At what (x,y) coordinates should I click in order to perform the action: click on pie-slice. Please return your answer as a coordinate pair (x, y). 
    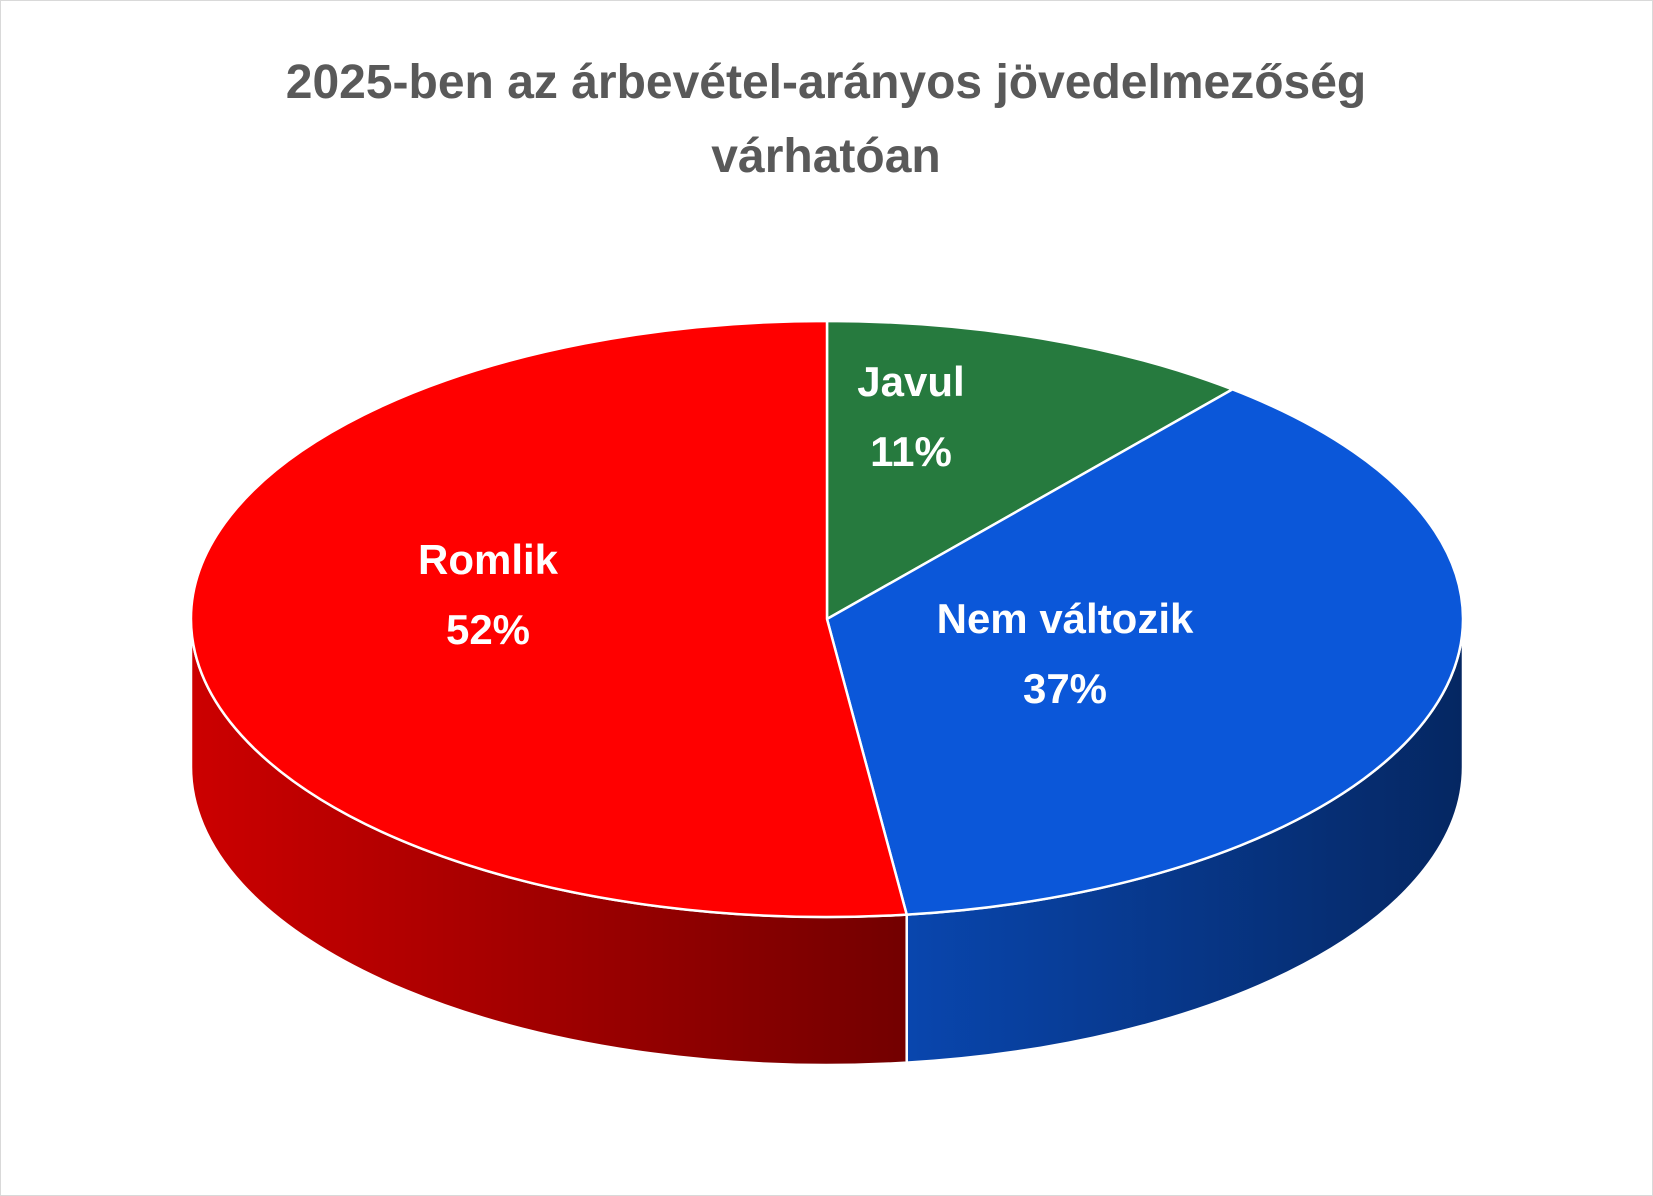
    Looking at the image, I should click on (1030, 470).